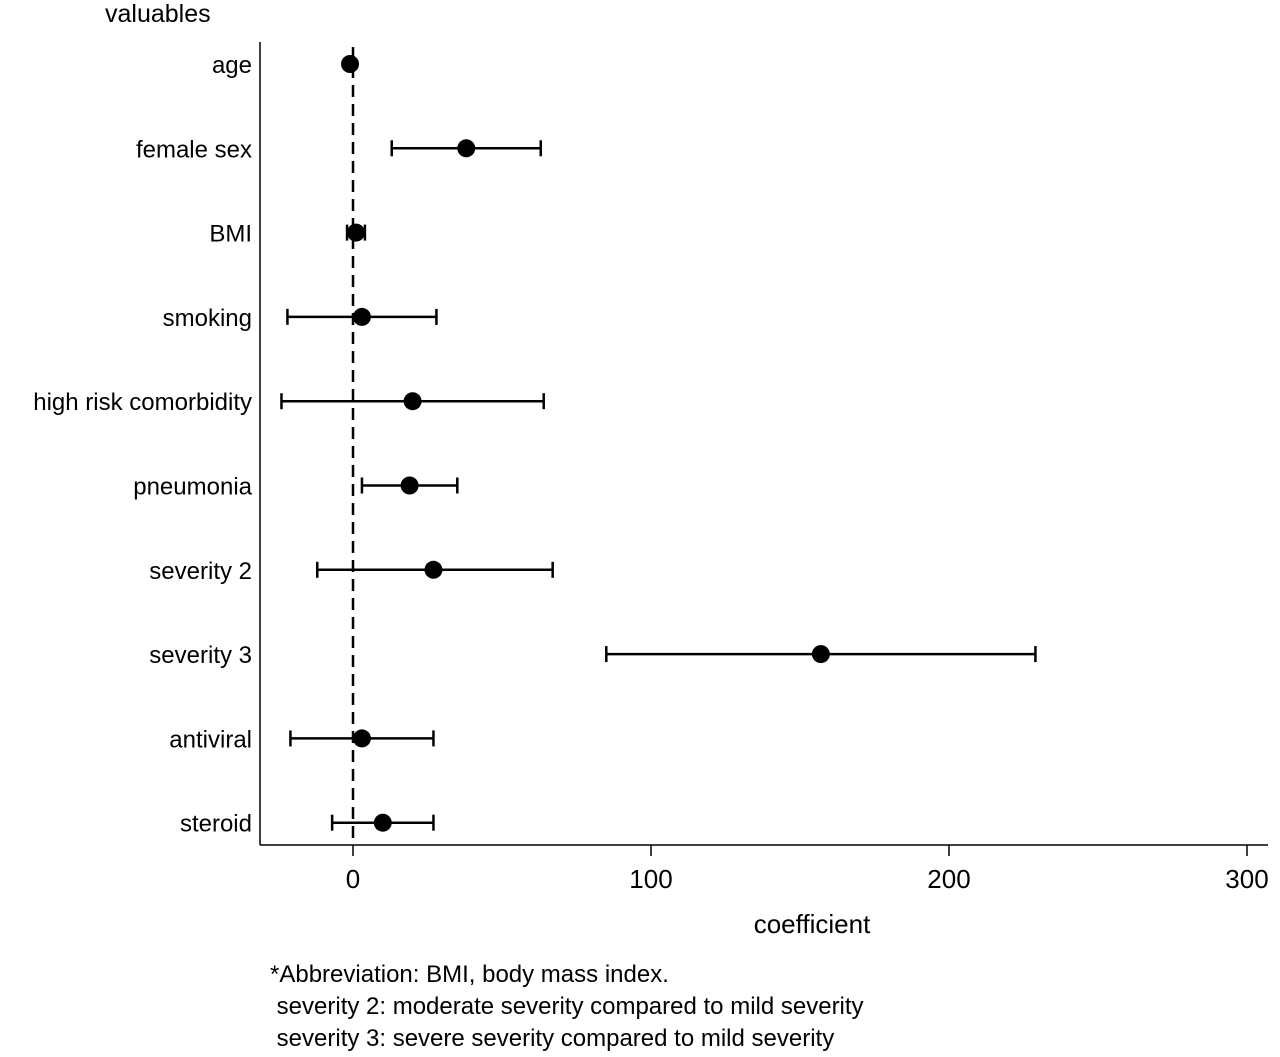 The height and width of the screenshot is (1057, 1280). Describe the element at coordinates (216, 824) in the screenshot. I see `y-tick-label: steroid` at that location.